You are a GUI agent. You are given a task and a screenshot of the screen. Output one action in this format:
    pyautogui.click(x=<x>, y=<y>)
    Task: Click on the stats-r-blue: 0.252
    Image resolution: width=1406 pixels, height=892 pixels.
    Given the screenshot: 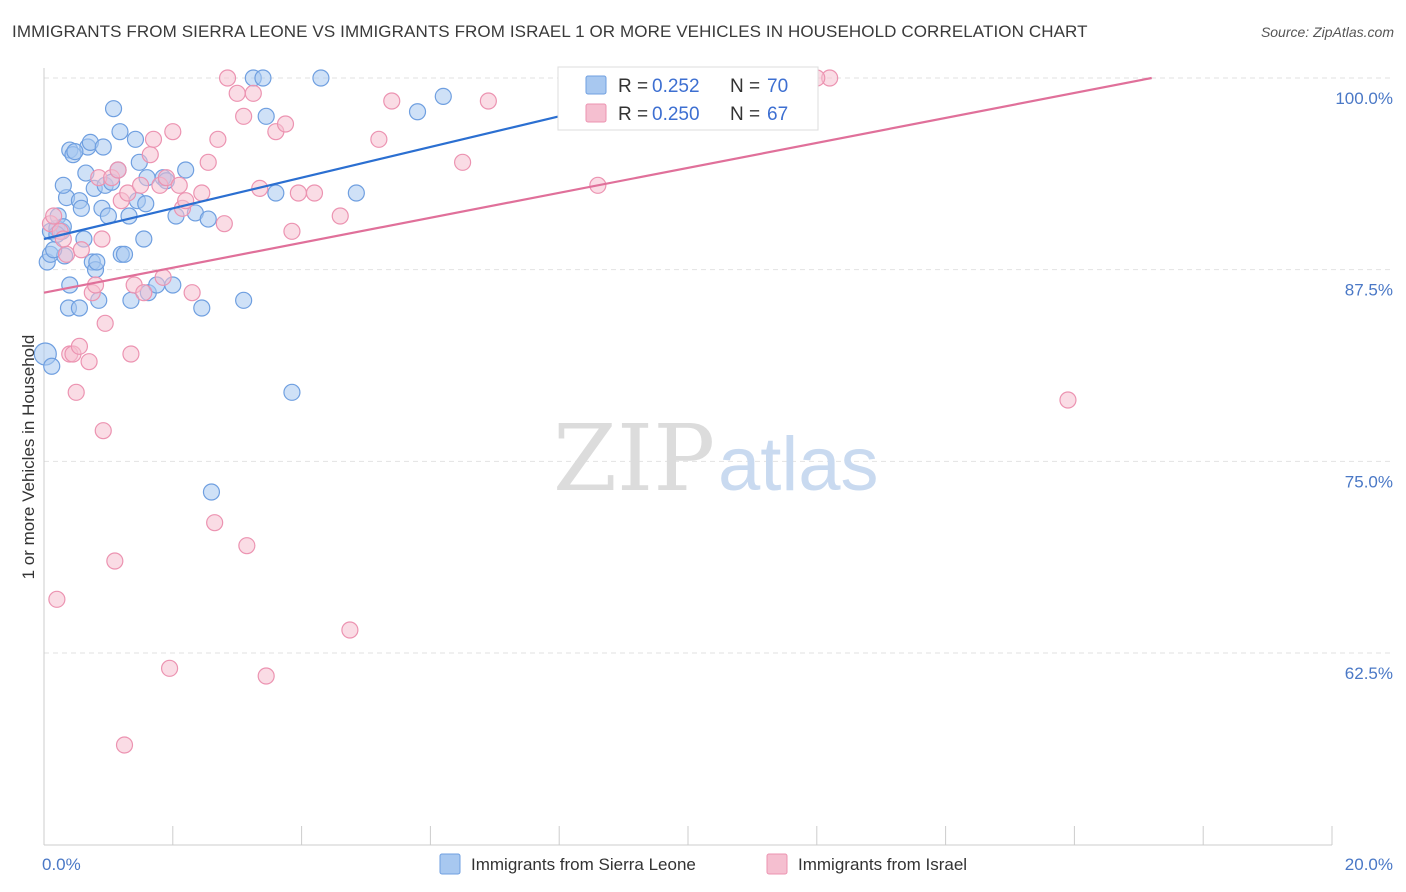 What is the action you would take?
    pyautogui.click(x=676, y=86)
    